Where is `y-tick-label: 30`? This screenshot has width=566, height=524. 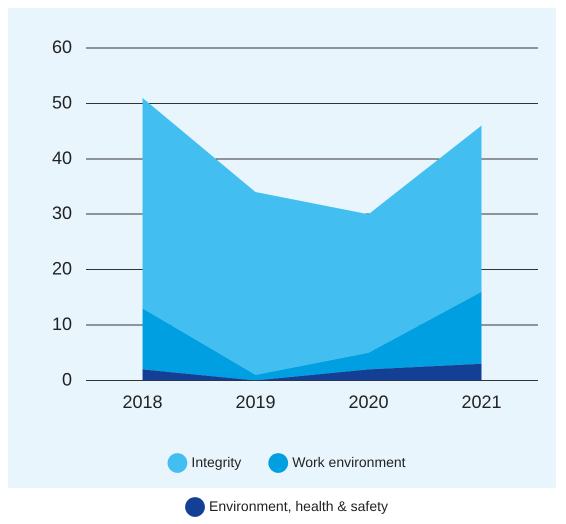 y-tick-label: 30 is located at coordinates (62, 213).